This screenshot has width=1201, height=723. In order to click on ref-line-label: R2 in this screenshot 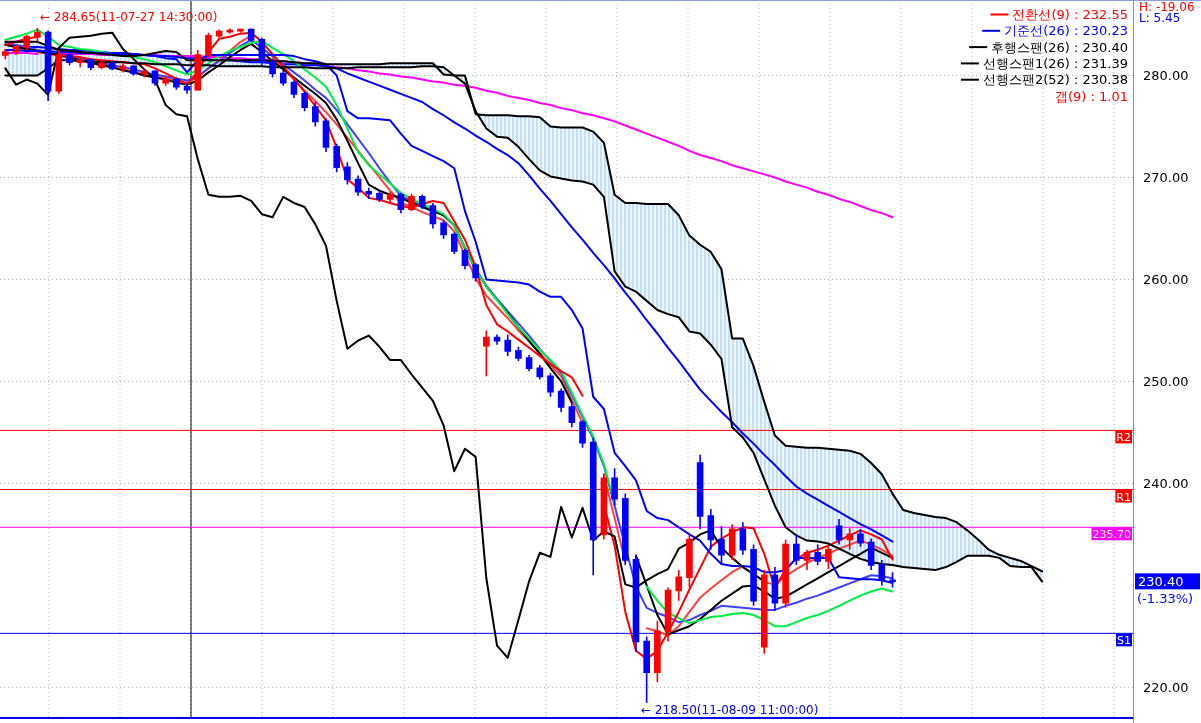, I will do `click(1123, 438)`.